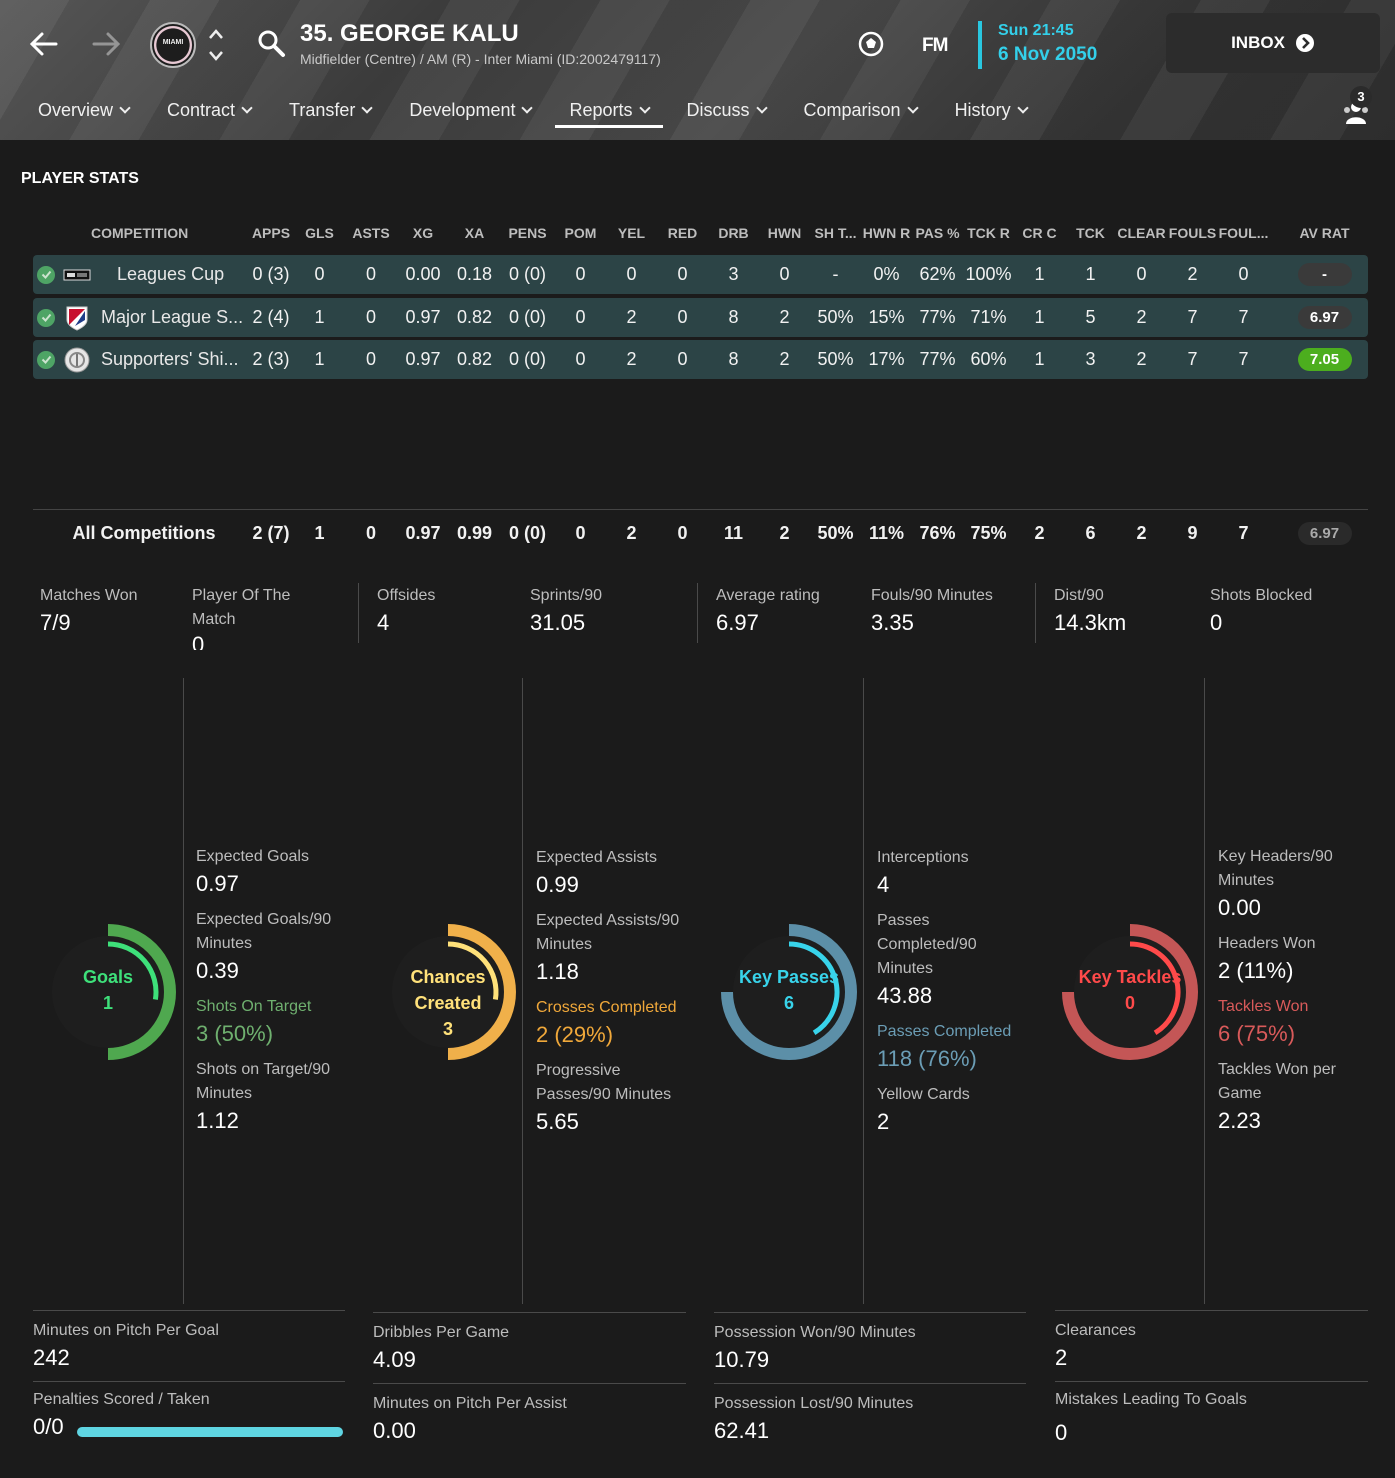  What do you see at coordinates (474, 317) in the screenshot?
I see `stat-cell: 0.82` at bounding box center [474, 317].